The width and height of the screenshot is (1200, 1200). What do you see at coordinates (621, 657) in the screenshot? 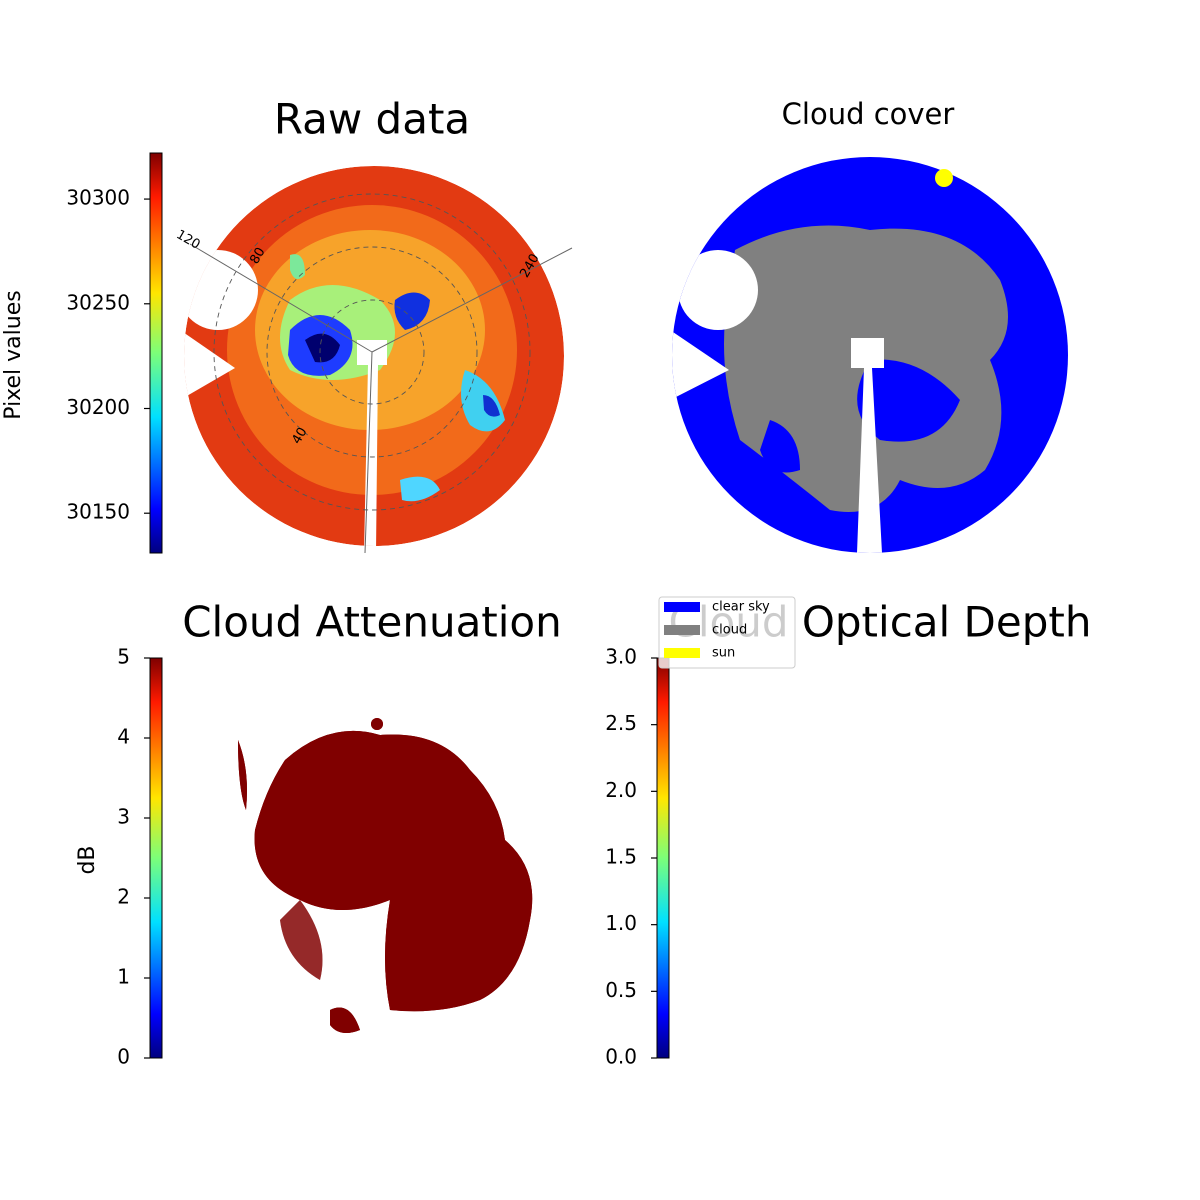
I see `tick-label: 3.0` at bounding box center [621, 657].